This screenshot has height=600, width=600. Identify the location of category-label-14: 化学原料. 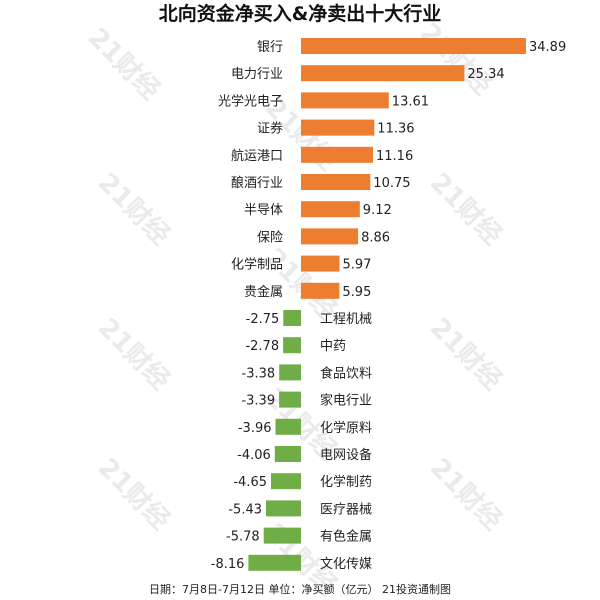
(346, 428).